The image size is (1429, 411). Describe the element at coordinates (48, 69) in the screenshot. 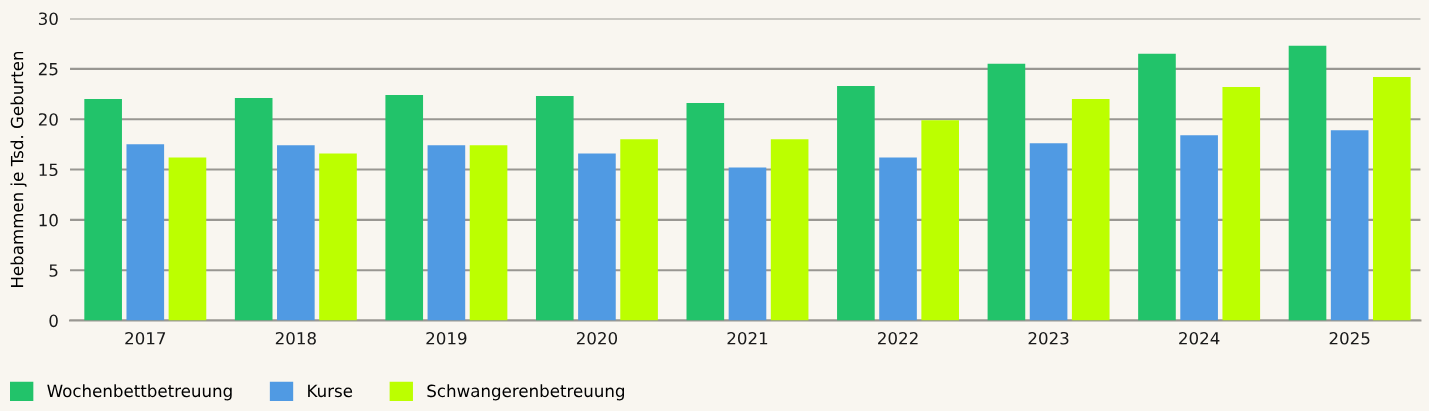

I see `y-tick-label: 25` at that location.